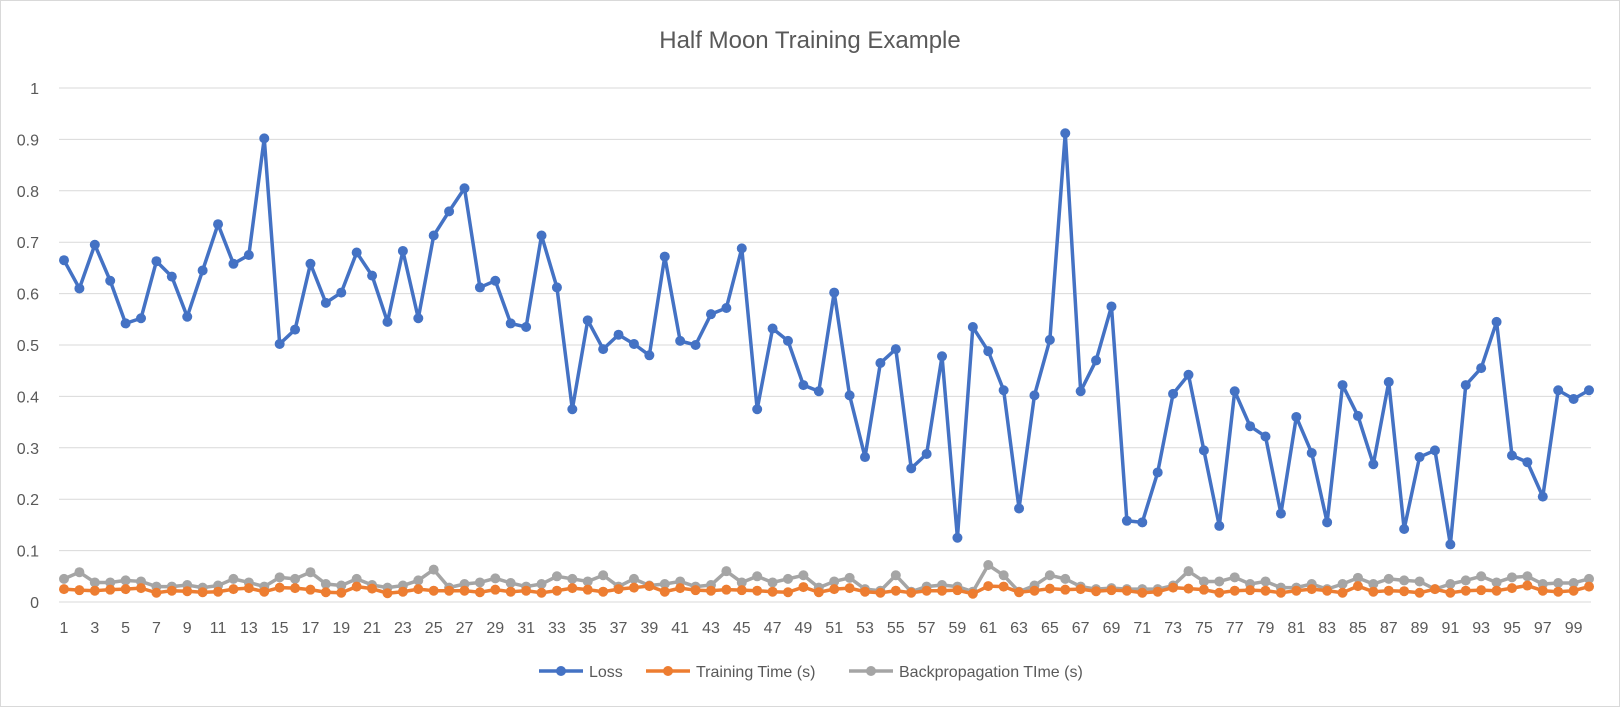  Describe the element at coordinates (561, 671) in the screenshot. I see `legend-marker` at that location.